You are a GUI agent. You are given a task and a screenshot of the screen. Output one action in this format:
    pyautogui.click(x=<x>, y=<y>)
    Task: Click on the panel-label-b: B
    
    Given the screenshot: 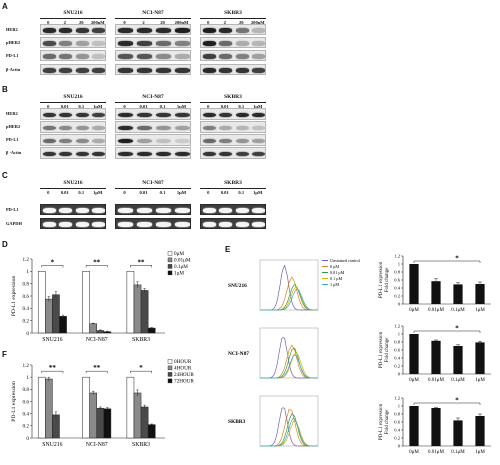 What is the action you would take?
    pyautogui.click(x=5, y=89)
    